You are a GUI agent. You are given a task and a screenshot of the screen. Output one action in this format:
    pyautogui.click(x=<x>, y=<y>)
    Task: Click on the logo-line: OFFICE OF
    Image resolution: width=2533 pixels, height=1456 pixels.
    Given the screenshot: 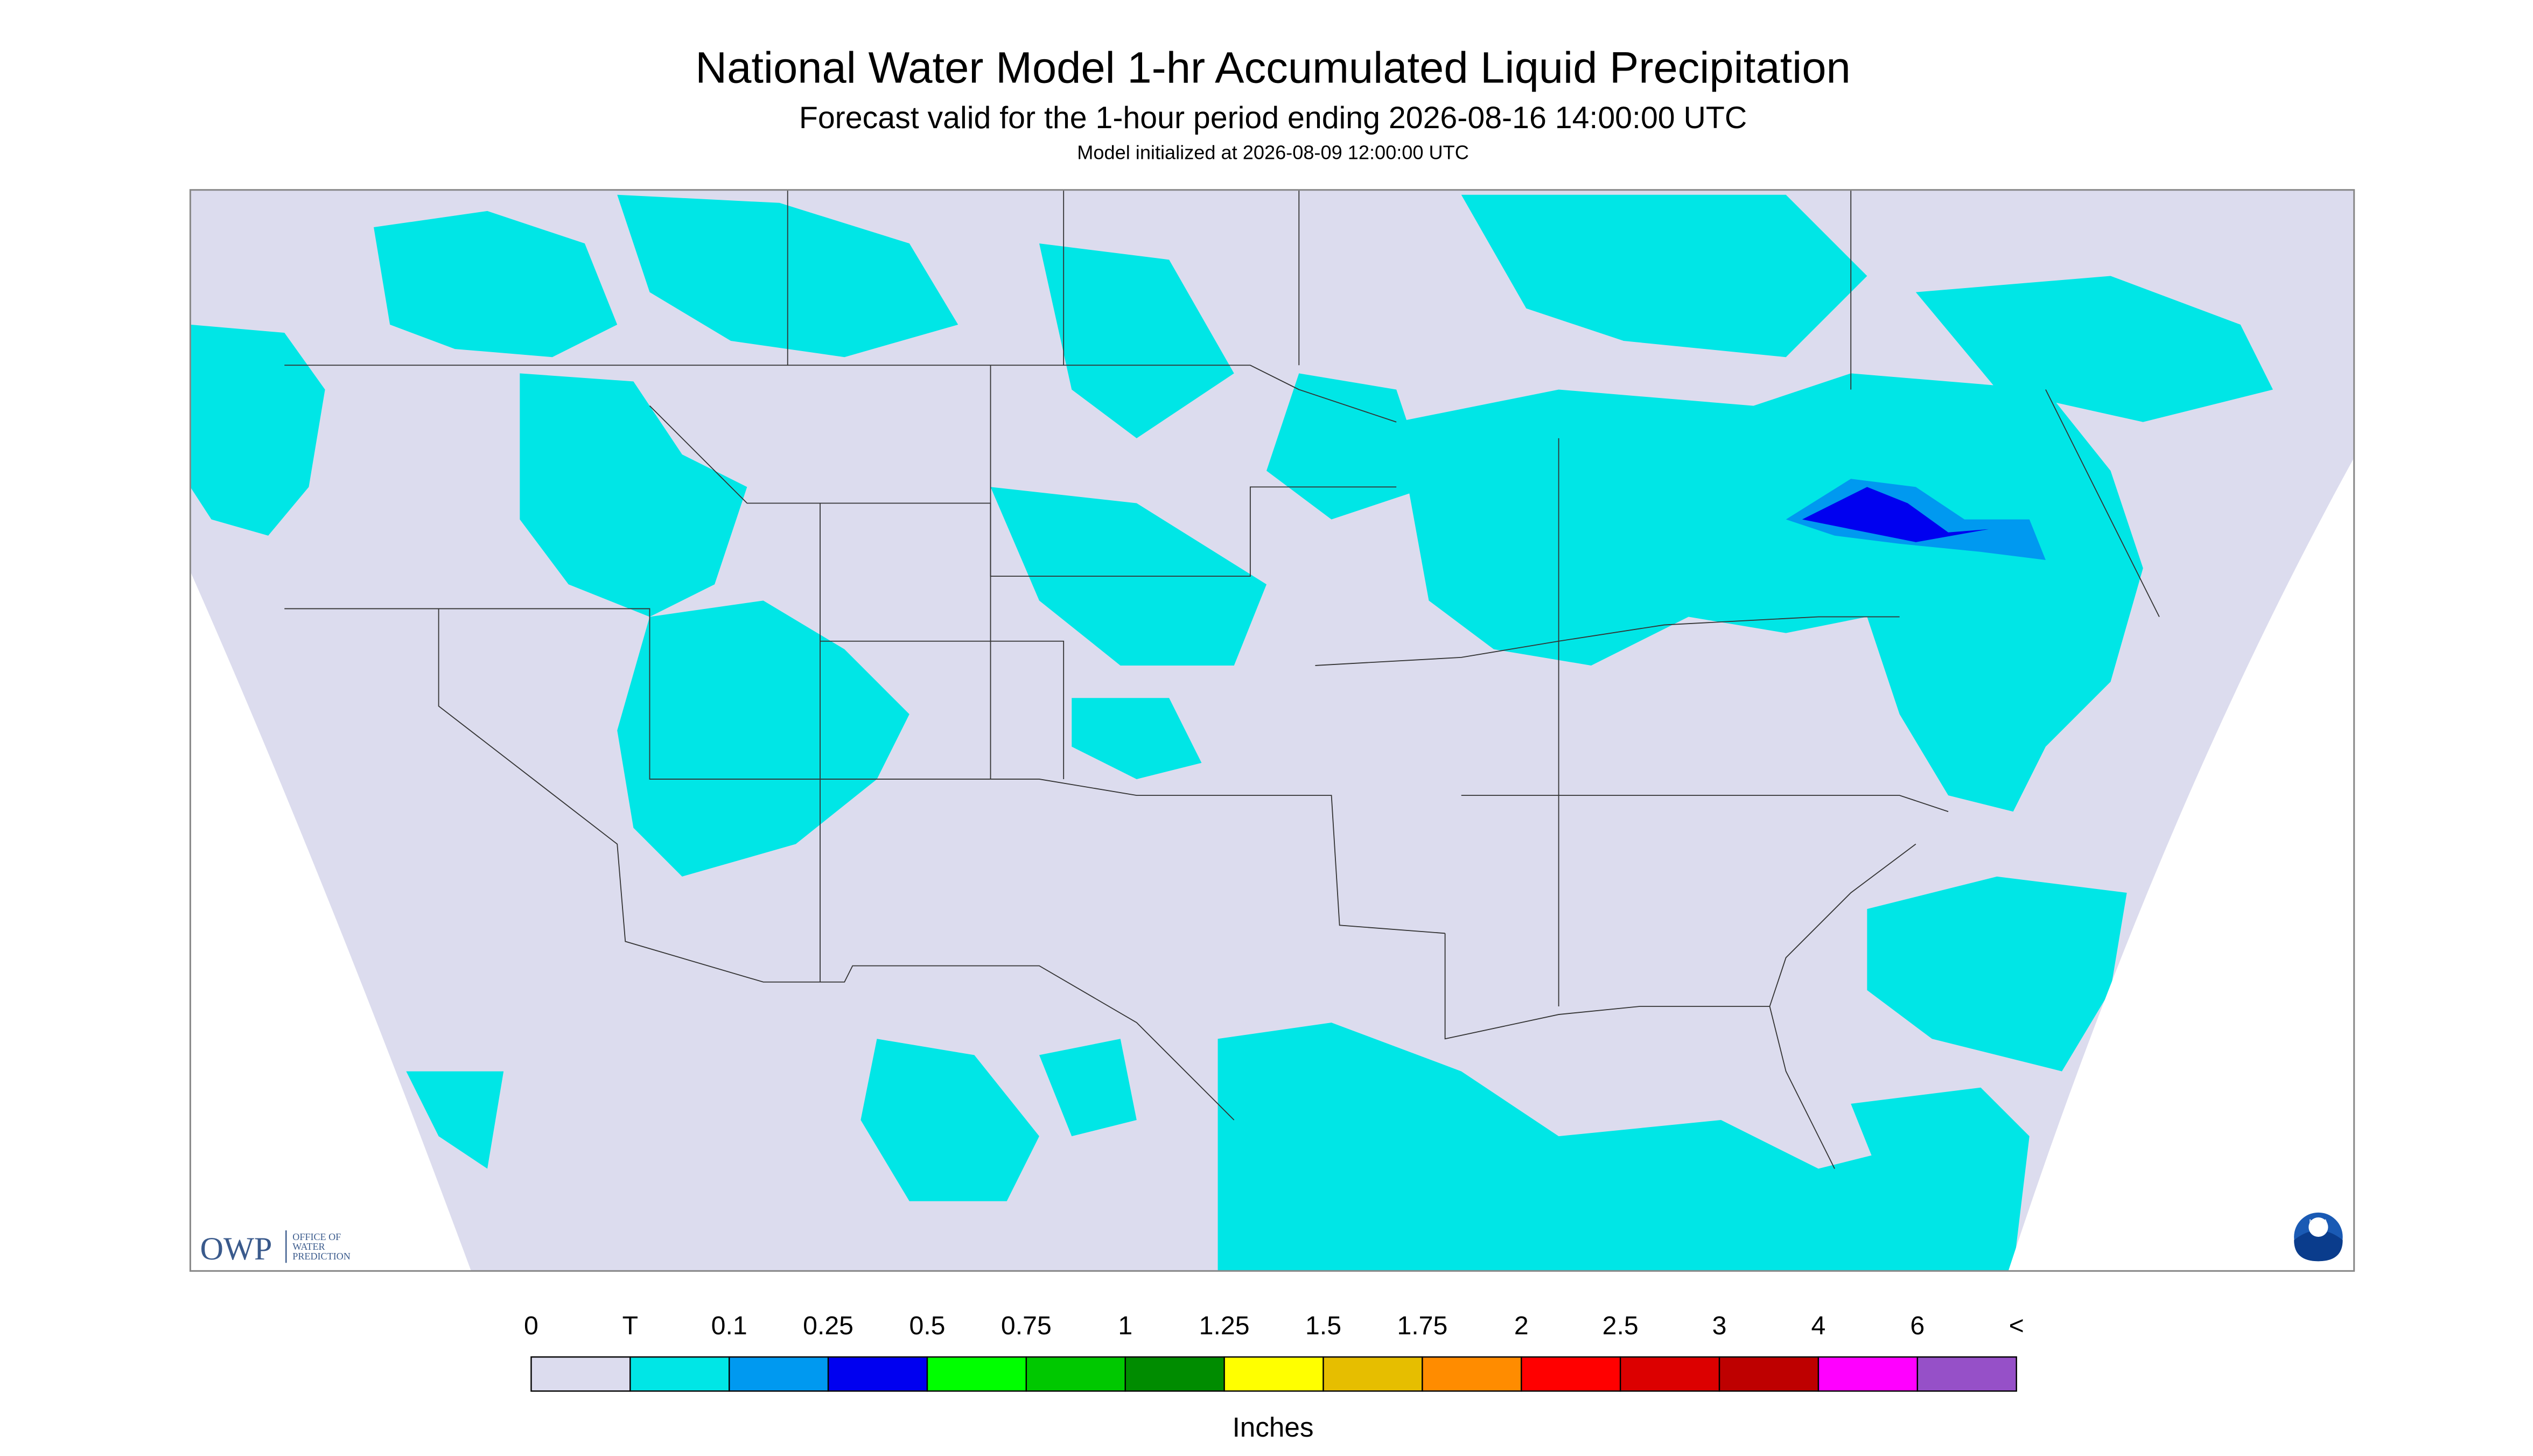 What is the action you would take?
    pyautogui.click(x=316, y=1236)
    